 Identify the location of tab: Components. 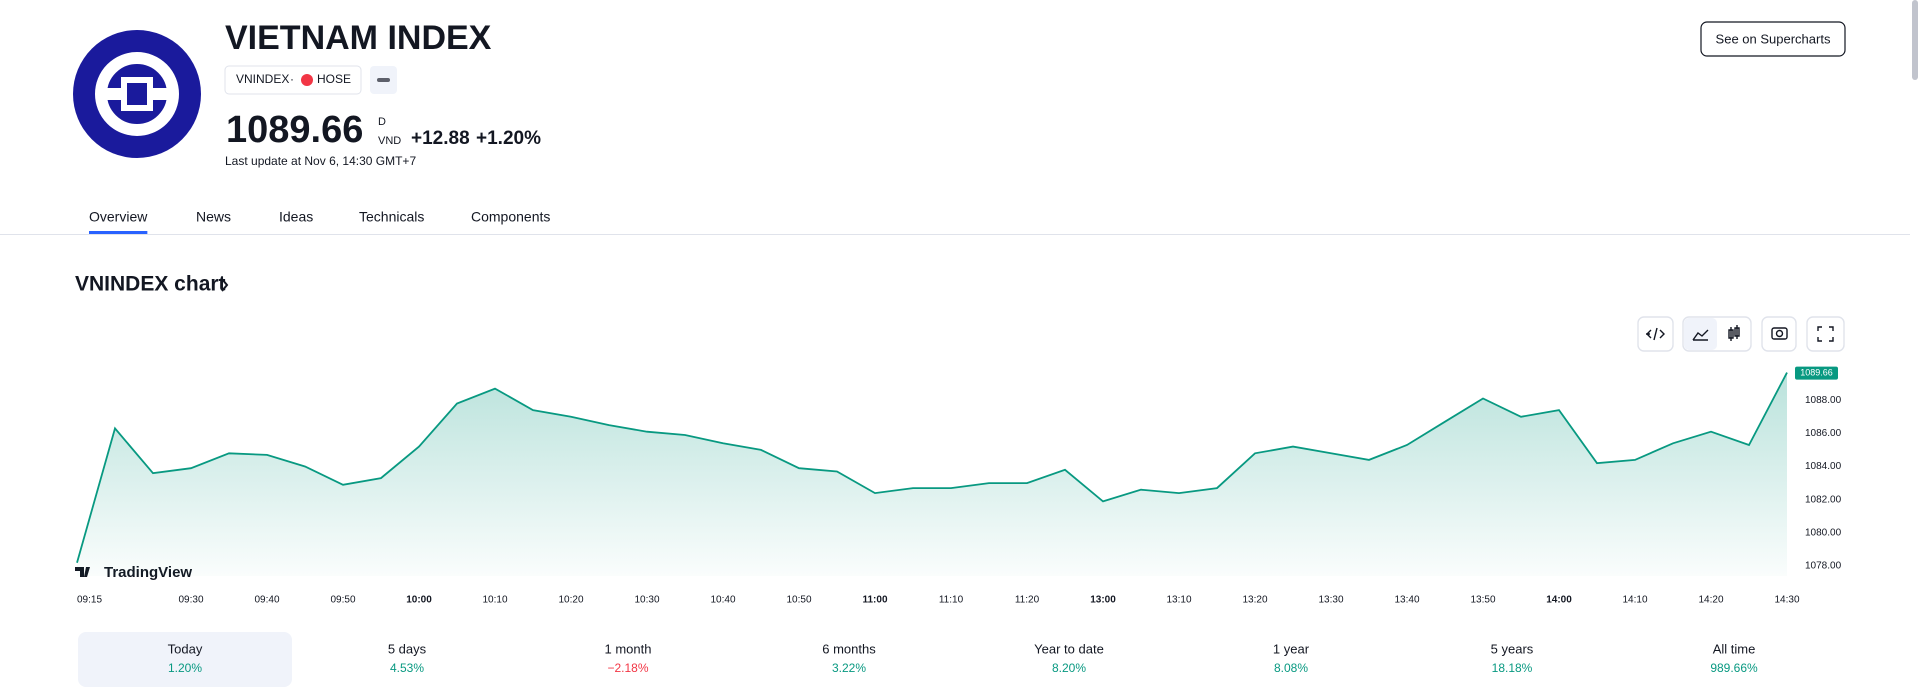
(510, 217).